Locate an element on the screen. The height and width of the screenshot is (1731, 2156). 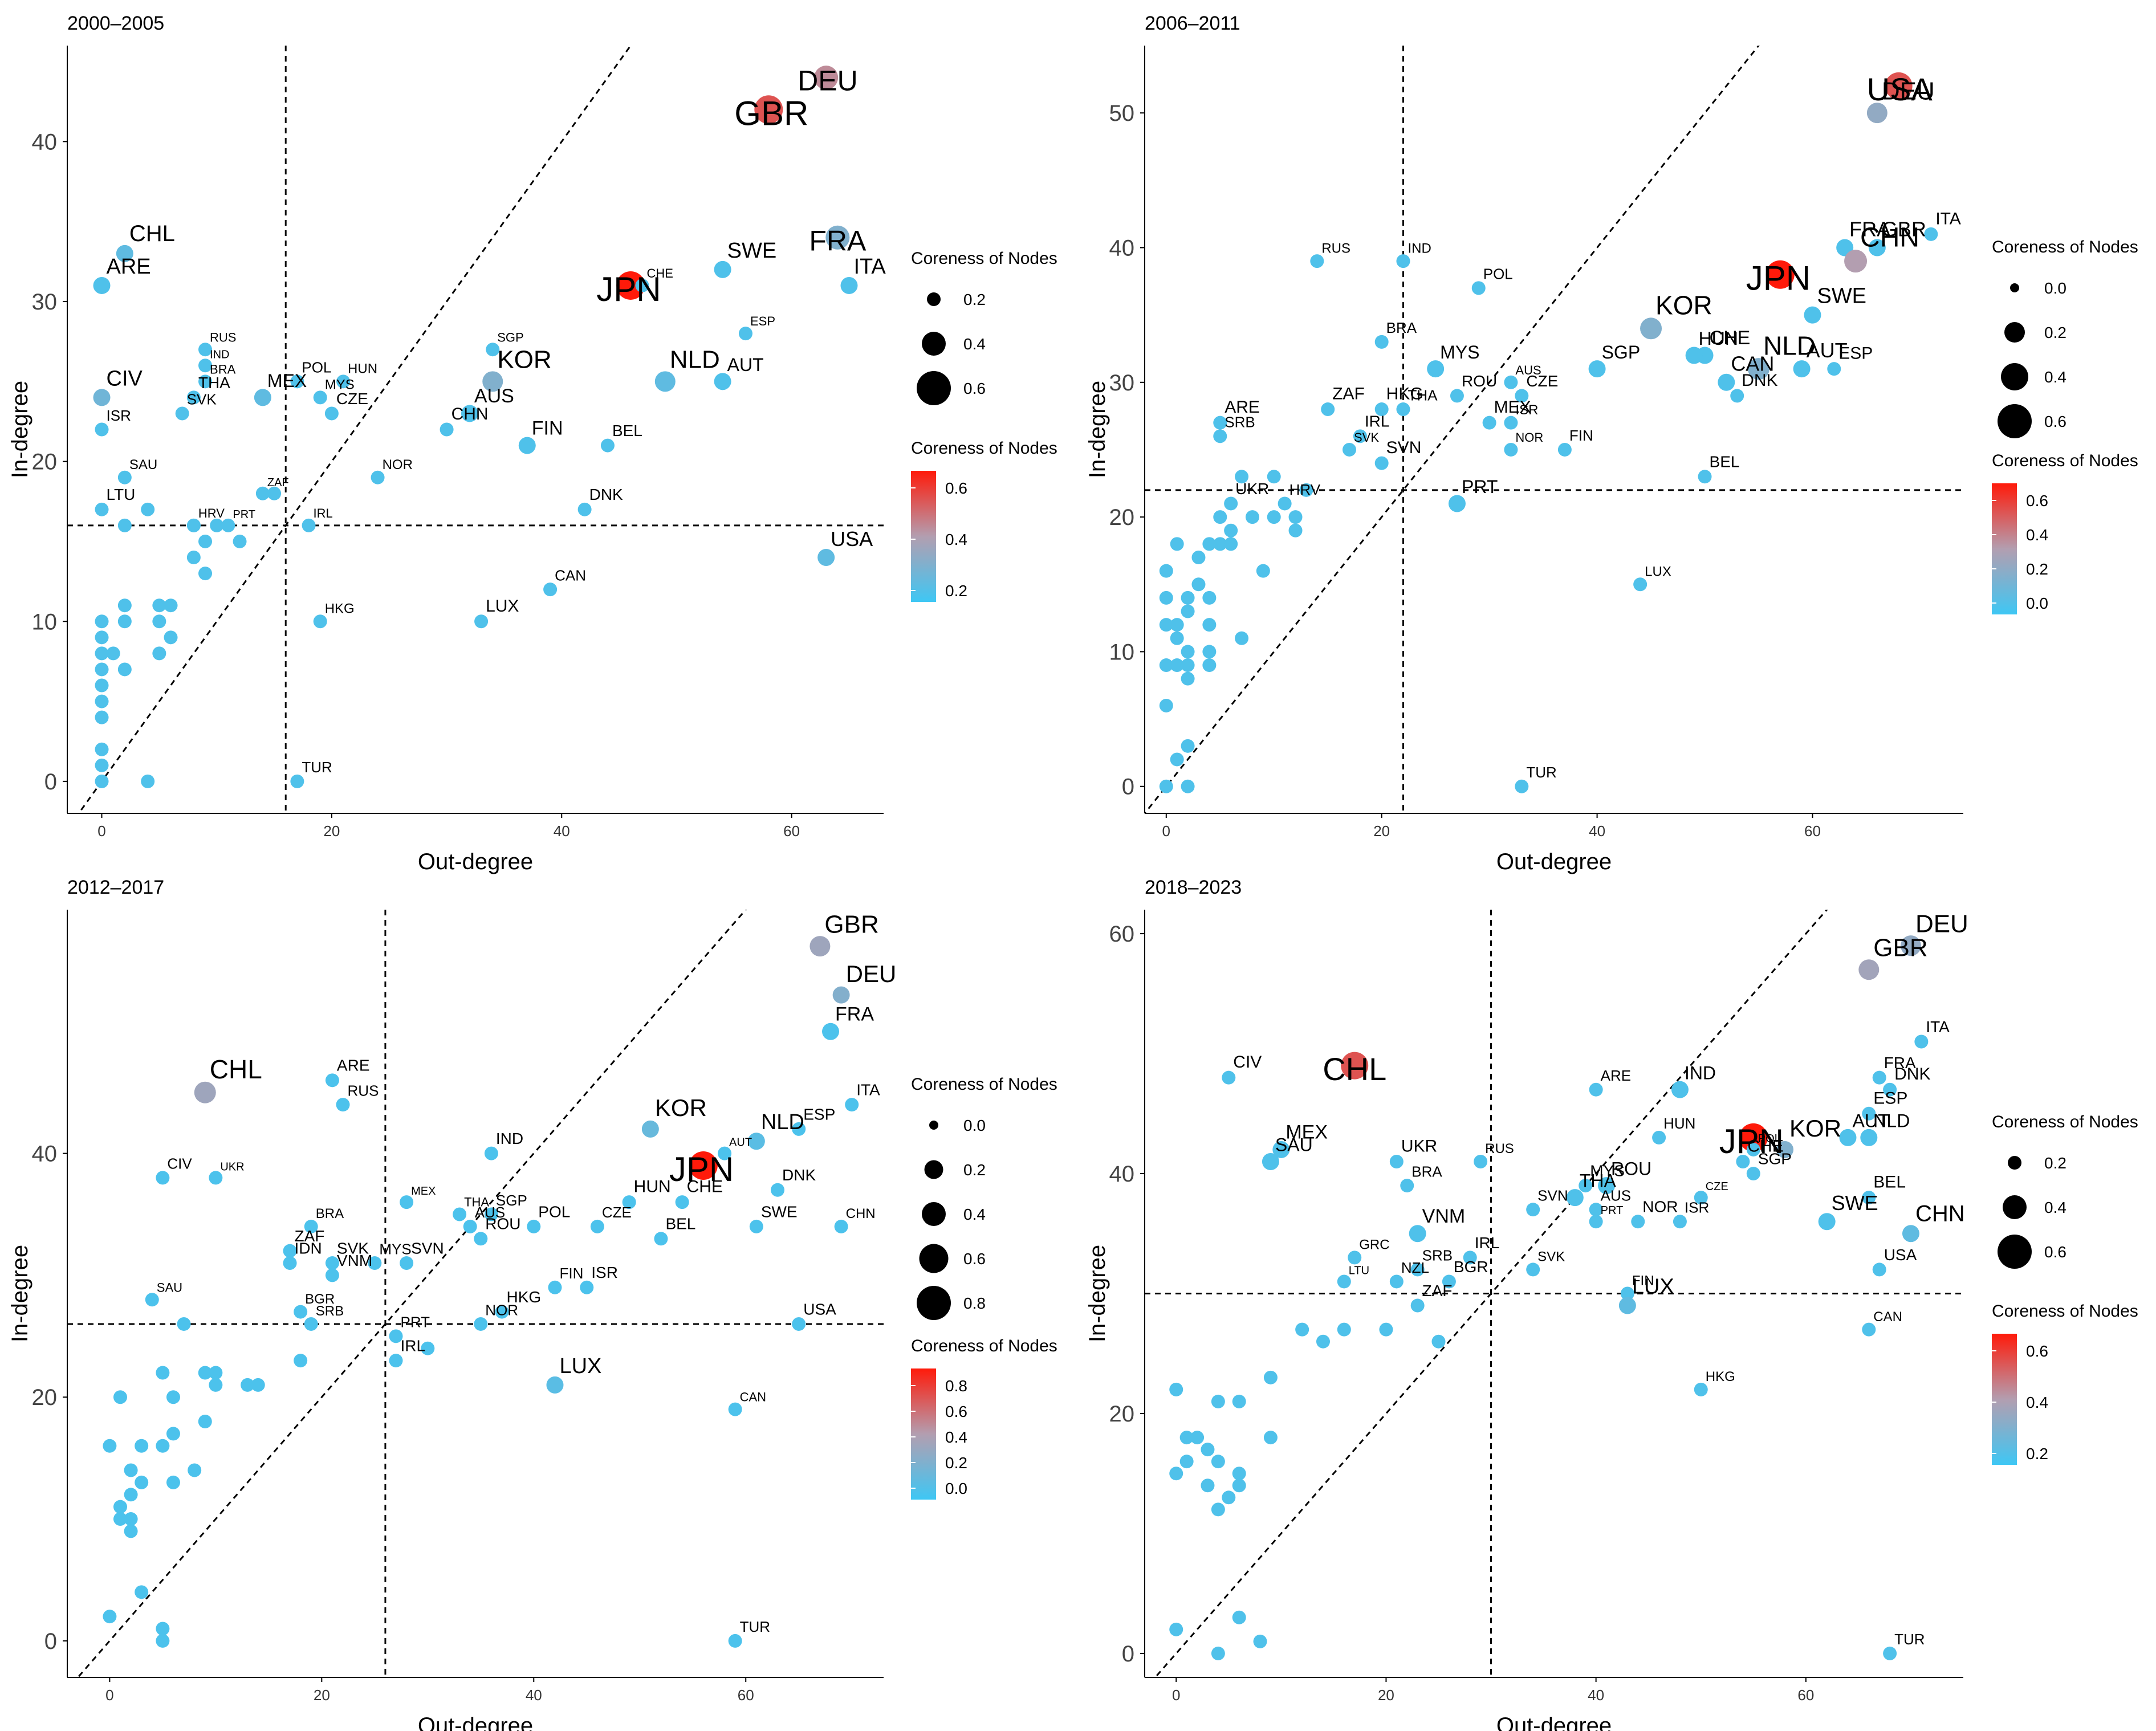
data-point-cze is located at coordinates (1701, 1198).